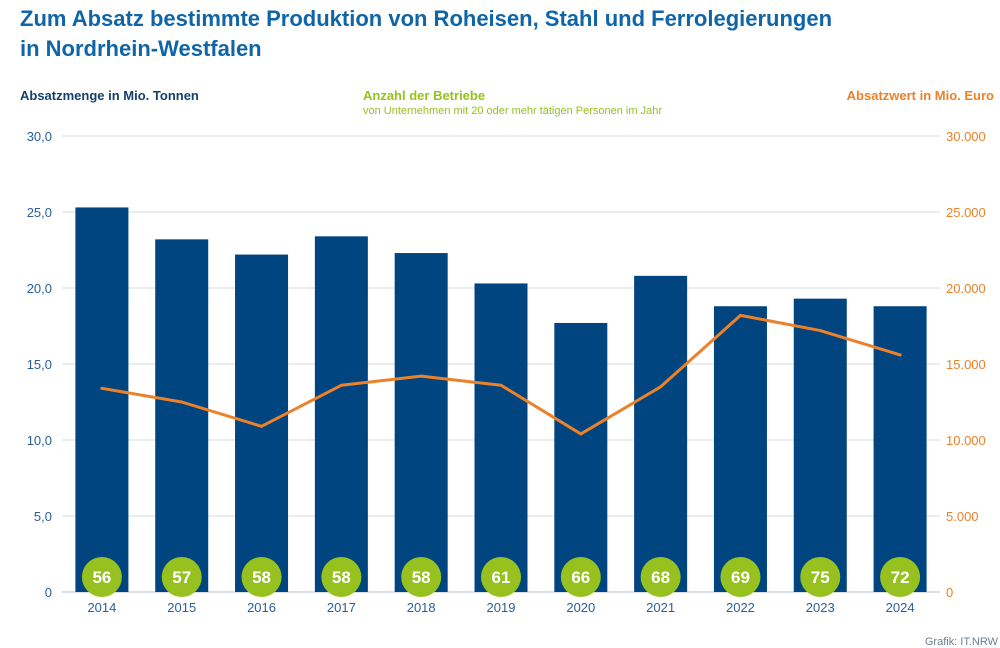 The height and width of the screenshot is (648, 1000). What do you see at coordinates (43, 516) in the screenshot?
I see `left-tick-label: 5,0` at bounding box center [43, 516].